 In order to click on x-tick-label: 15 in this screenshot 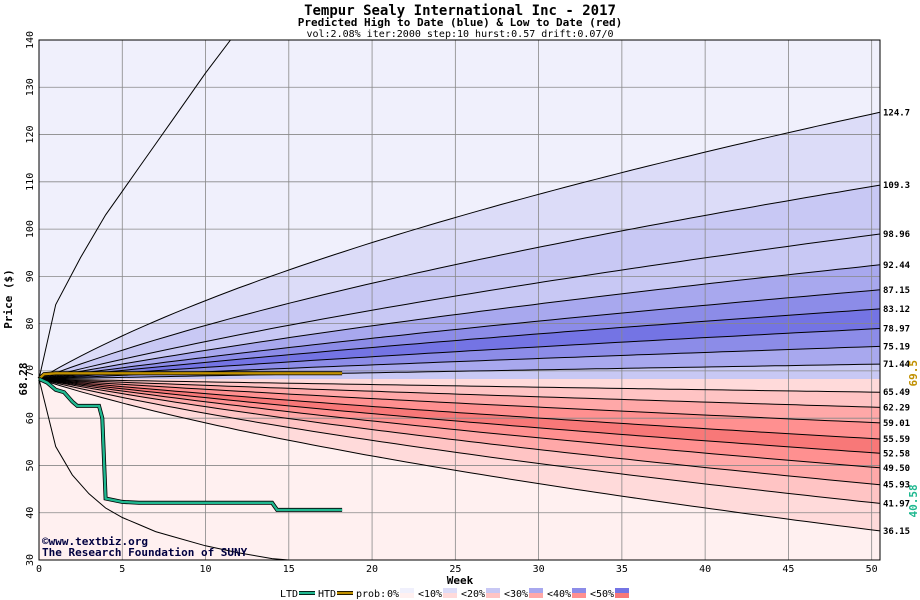, I will do `click(289, 569)`.